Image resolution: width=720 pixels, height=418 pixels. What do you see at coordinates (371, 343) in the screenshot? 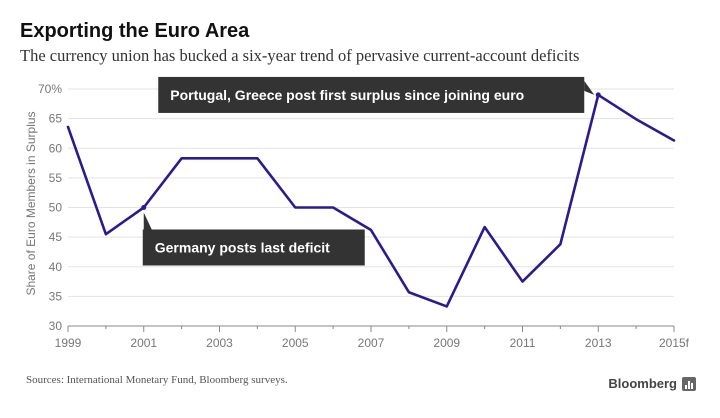
I see `x-tick-label: 2007` at bounding box center [371, 343].